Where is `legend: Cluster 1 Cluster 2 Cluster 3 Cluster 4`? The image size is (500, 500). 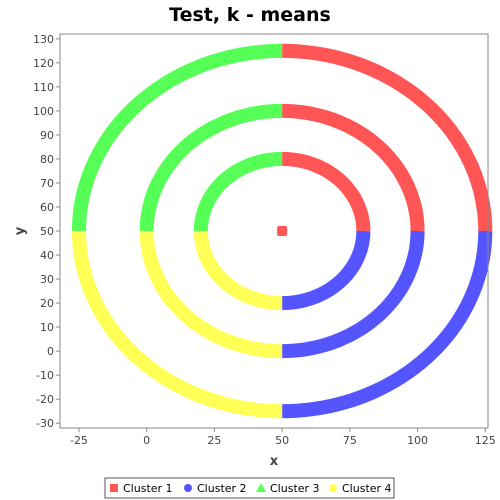 legend: Cluster 1 Cluster 2 Cluster 3 Cluster 4 is located at coordinates (249, 488).